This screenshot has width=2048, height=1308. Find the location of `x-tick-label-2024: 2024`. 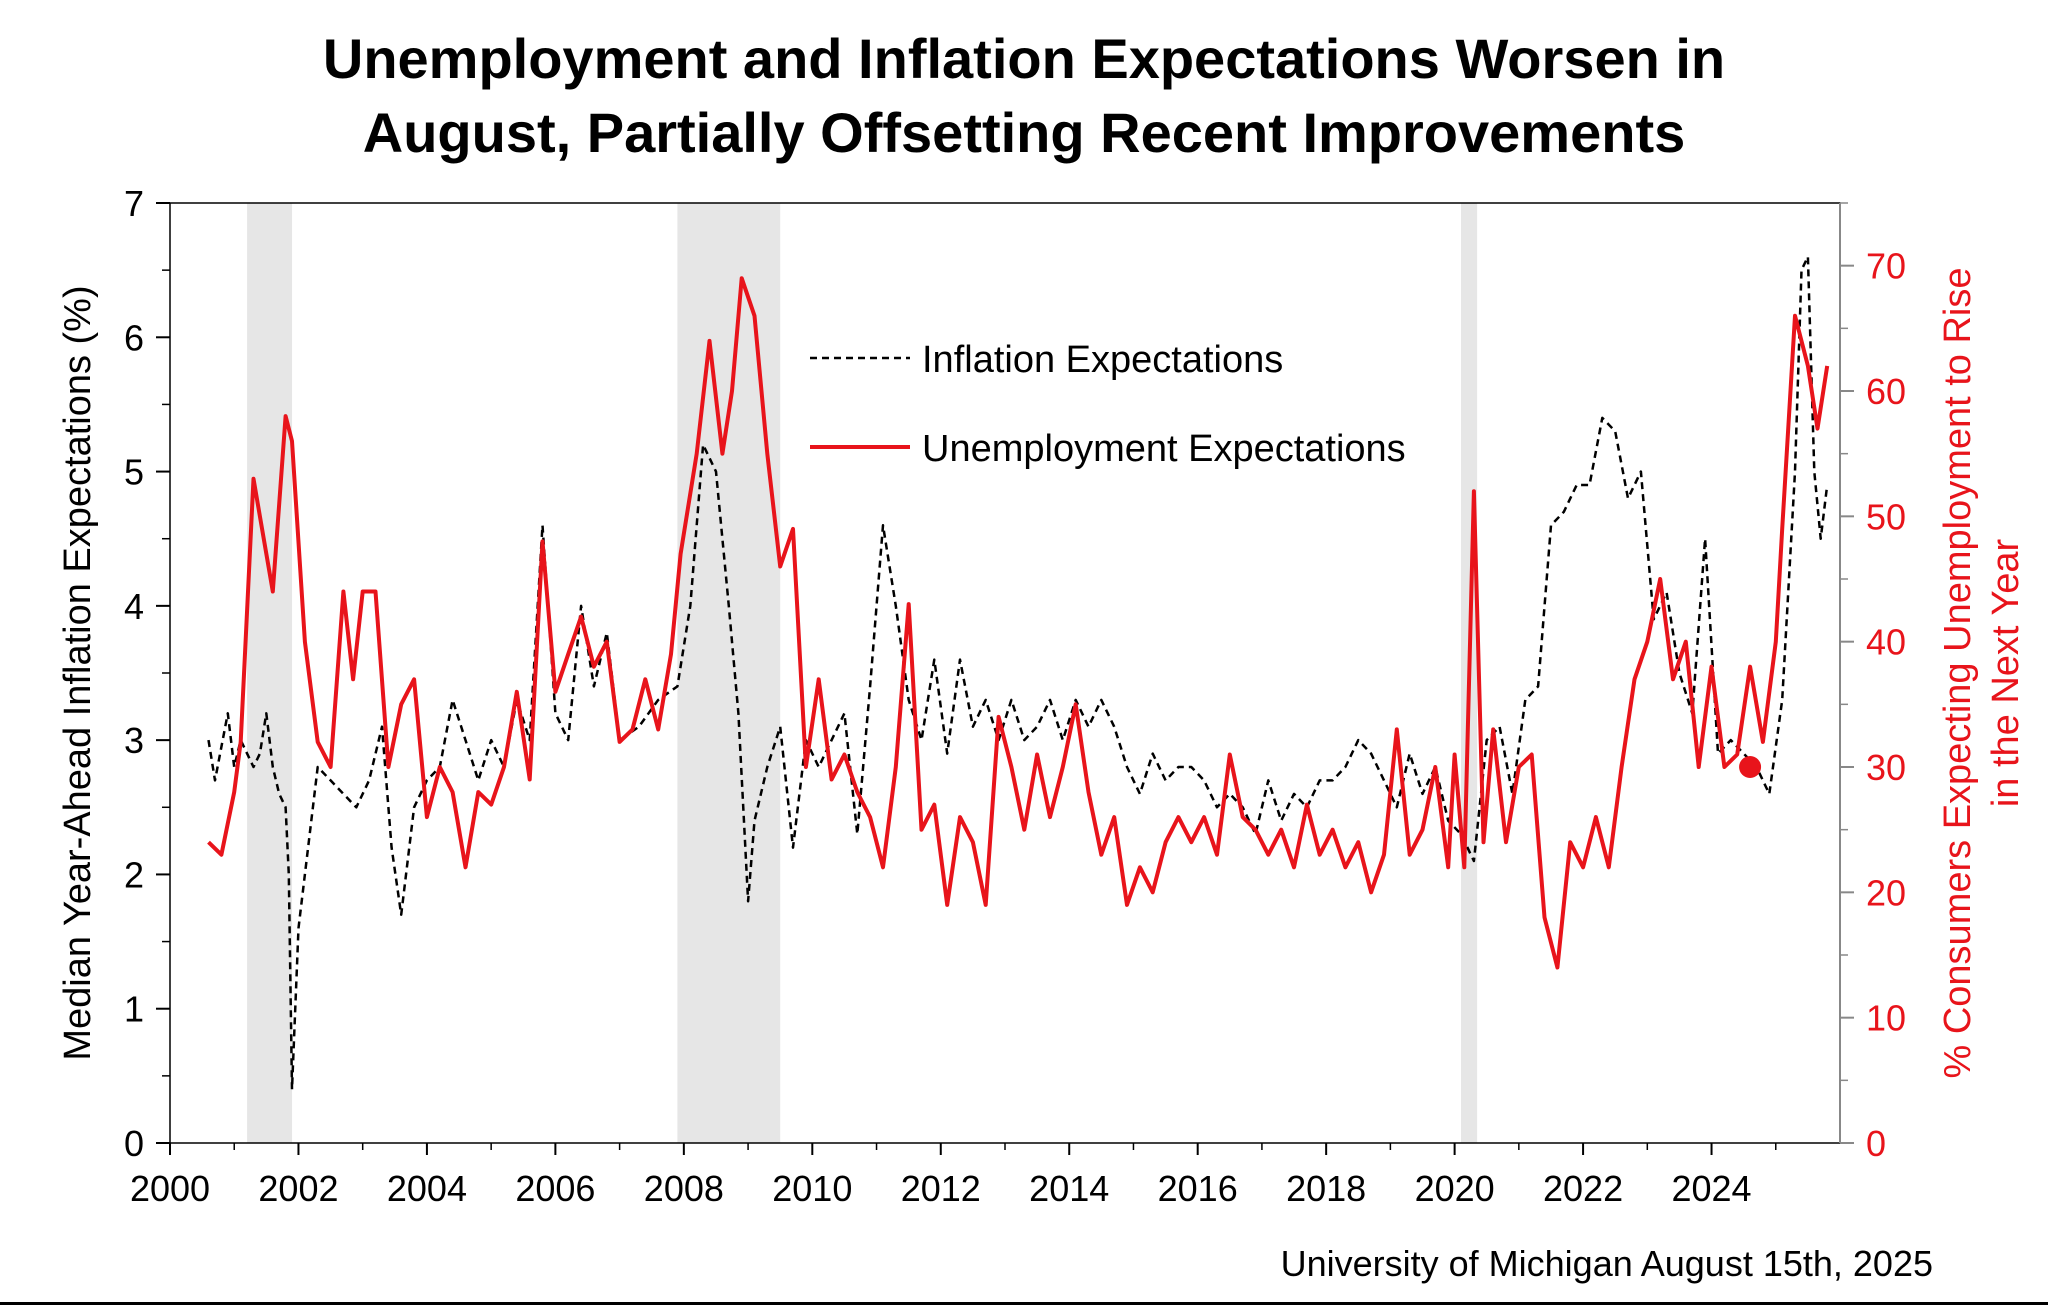

x-tick-label-2024: 2024 is located at coordinates (1711, 1188).